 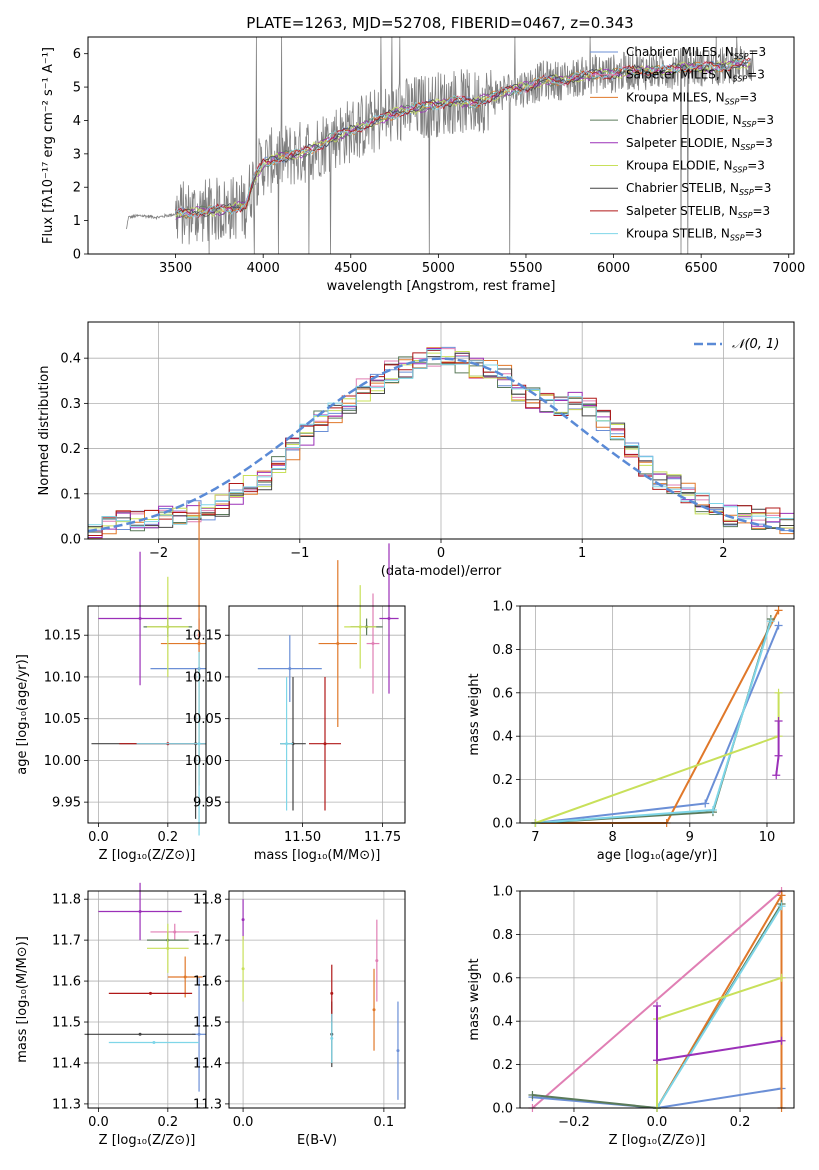 I want to click on model-spectrum-line, so click(x=463, y=138).